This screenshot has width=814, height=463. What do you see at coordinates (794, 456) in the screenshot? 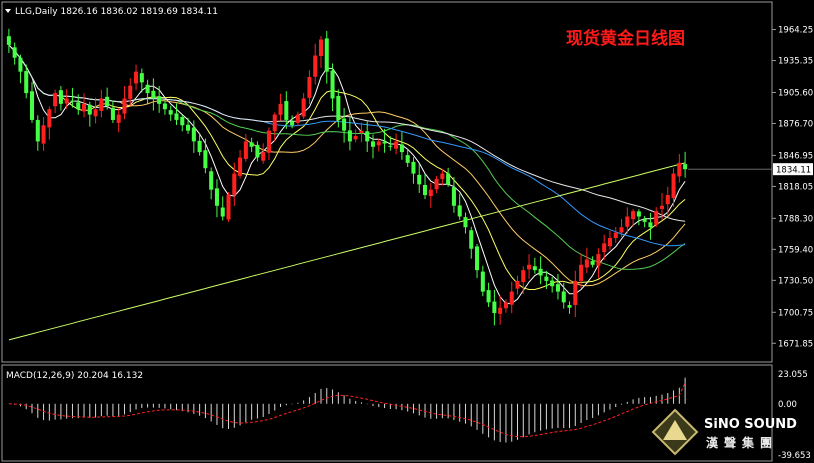
I see `macd-y-tick-label: -39.653` at bounding box center [794, 456].